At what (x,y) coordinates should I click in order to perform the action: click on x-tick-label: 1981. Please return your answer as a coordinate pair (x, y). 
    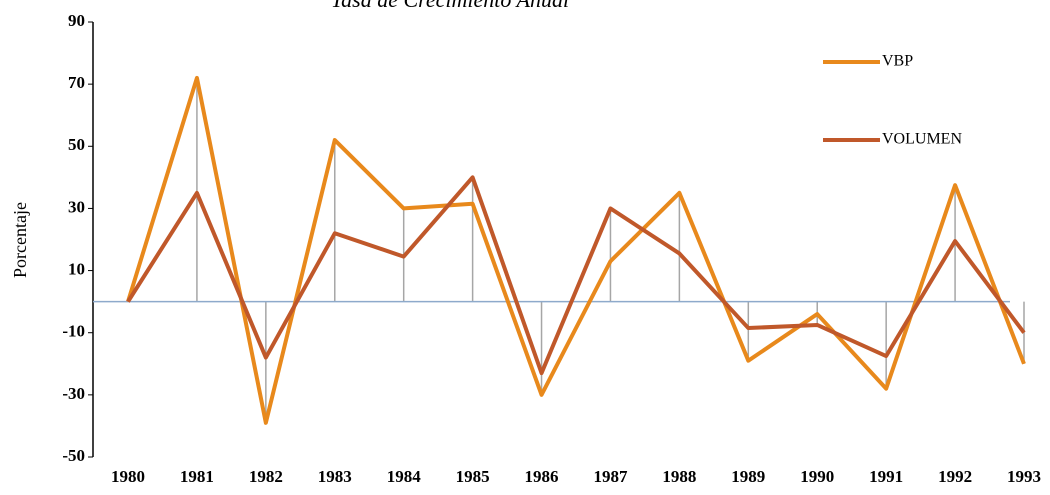
    Looking at the image, I should click on (197, 476).